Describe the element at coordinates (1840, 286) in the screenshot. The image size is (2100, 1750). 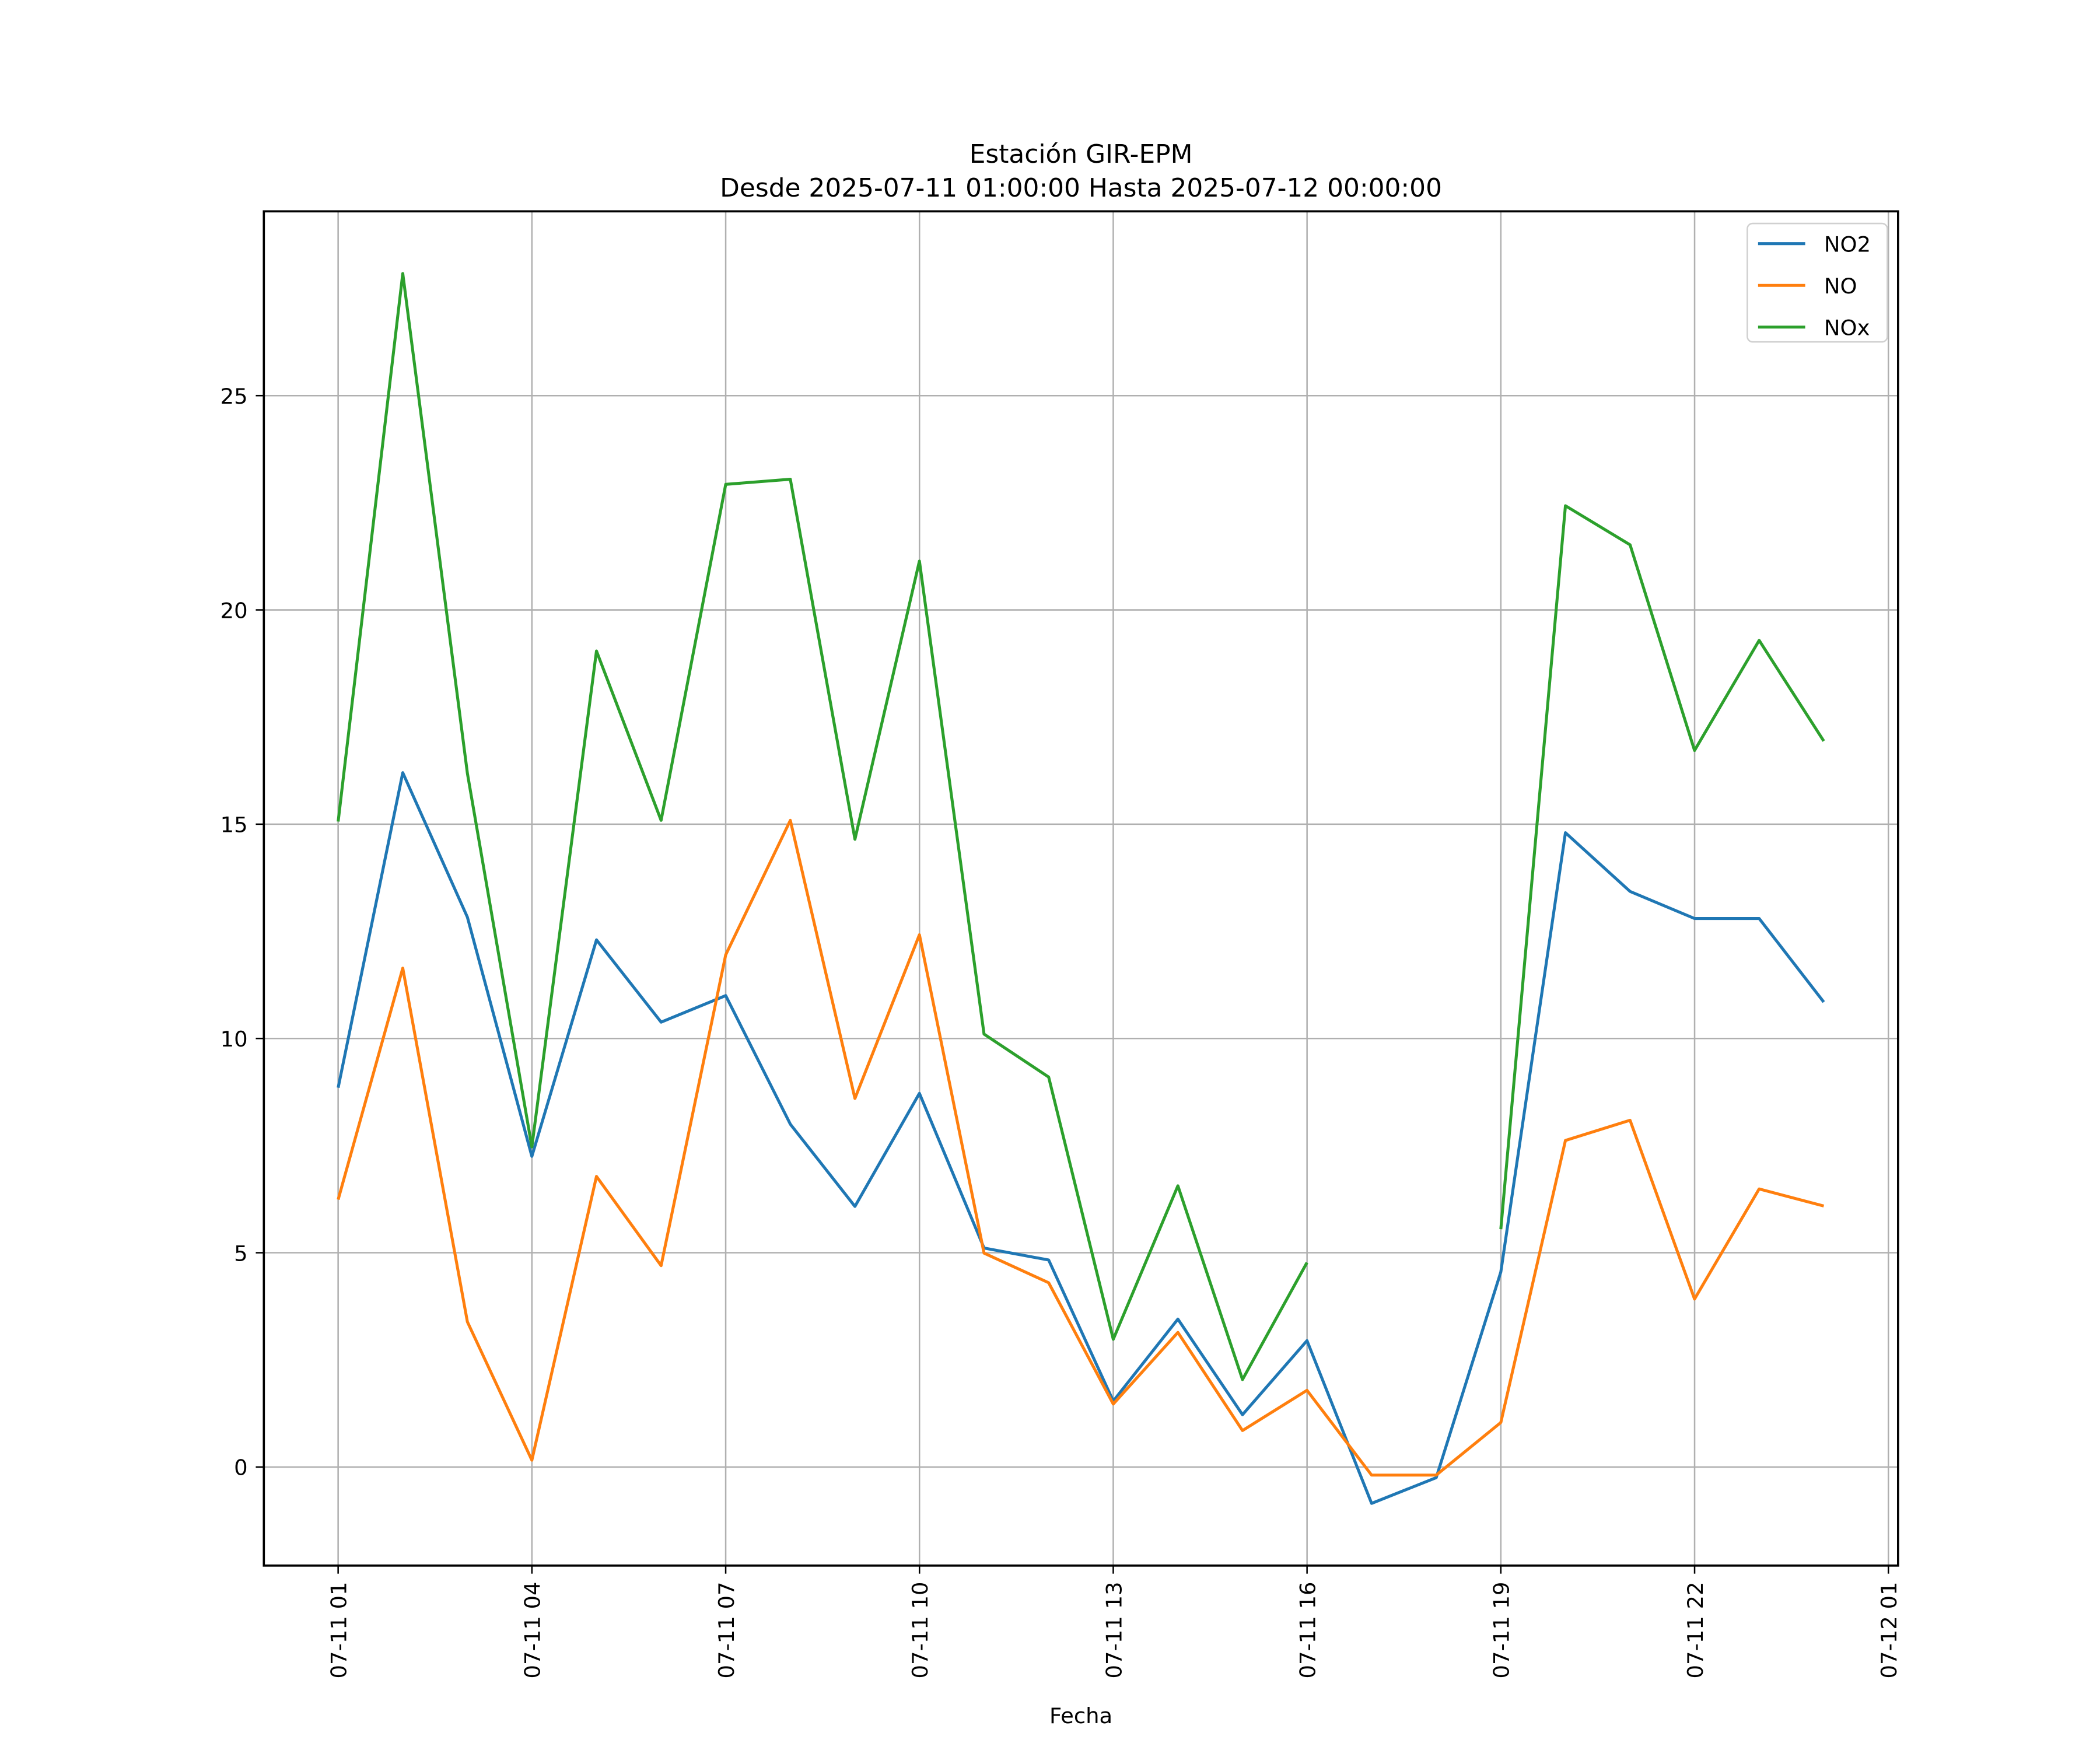
I see `legend-label: NO` at that location.